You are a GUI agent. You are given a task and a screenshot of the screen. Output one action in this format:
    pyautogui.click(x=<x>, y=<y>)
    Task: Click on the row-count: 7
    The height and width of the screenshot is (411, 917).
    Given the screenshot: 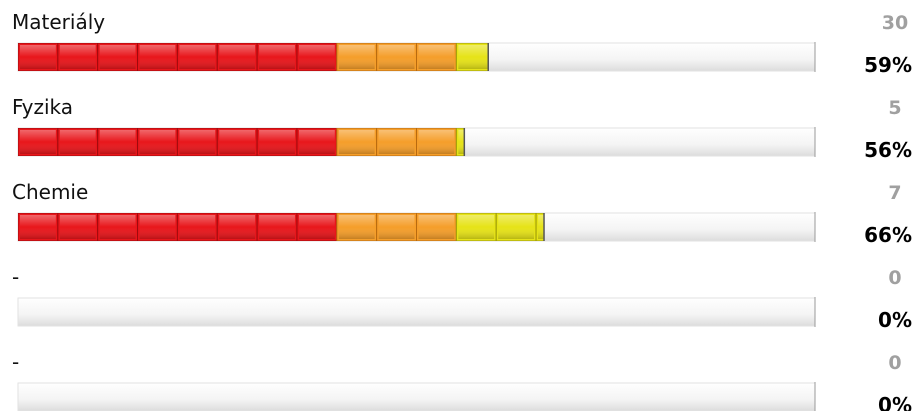 What is the action you would take?
    pyautogui.click(x=894, y=193)
    